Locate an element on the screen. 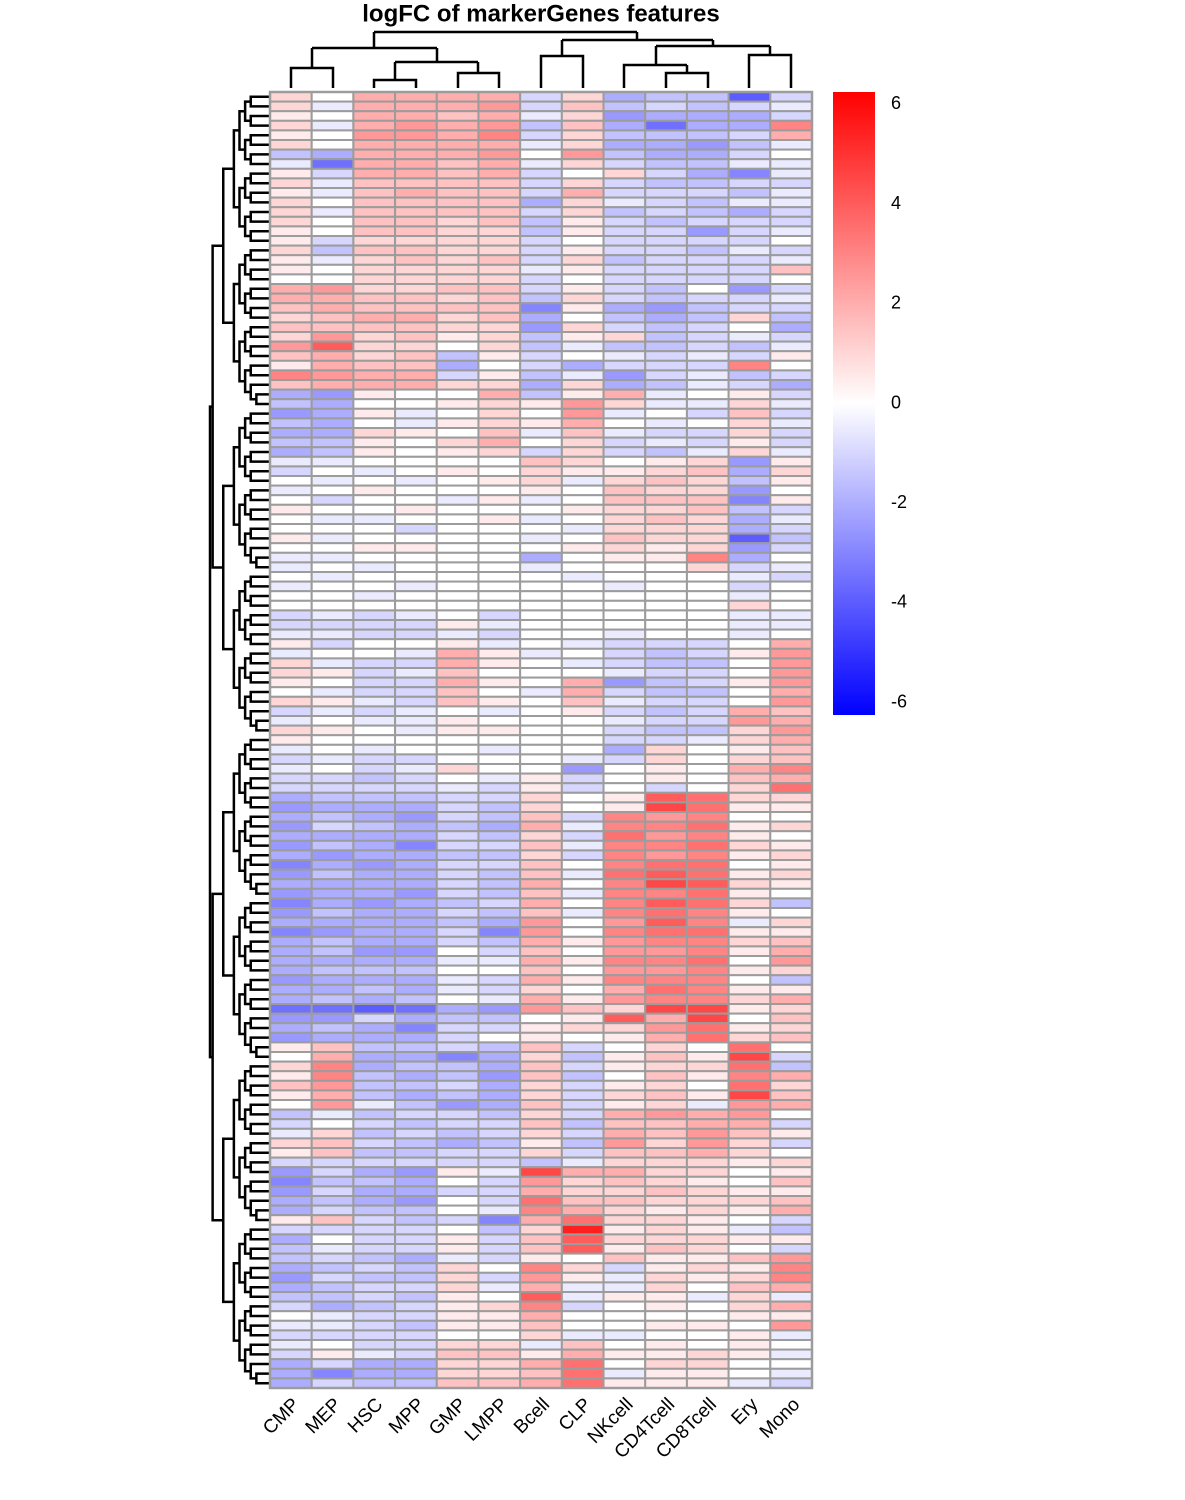 The height and width of the screenshot is (1500, 1185). x-tick-label: Bcell is located at coordinates (532, 1416).